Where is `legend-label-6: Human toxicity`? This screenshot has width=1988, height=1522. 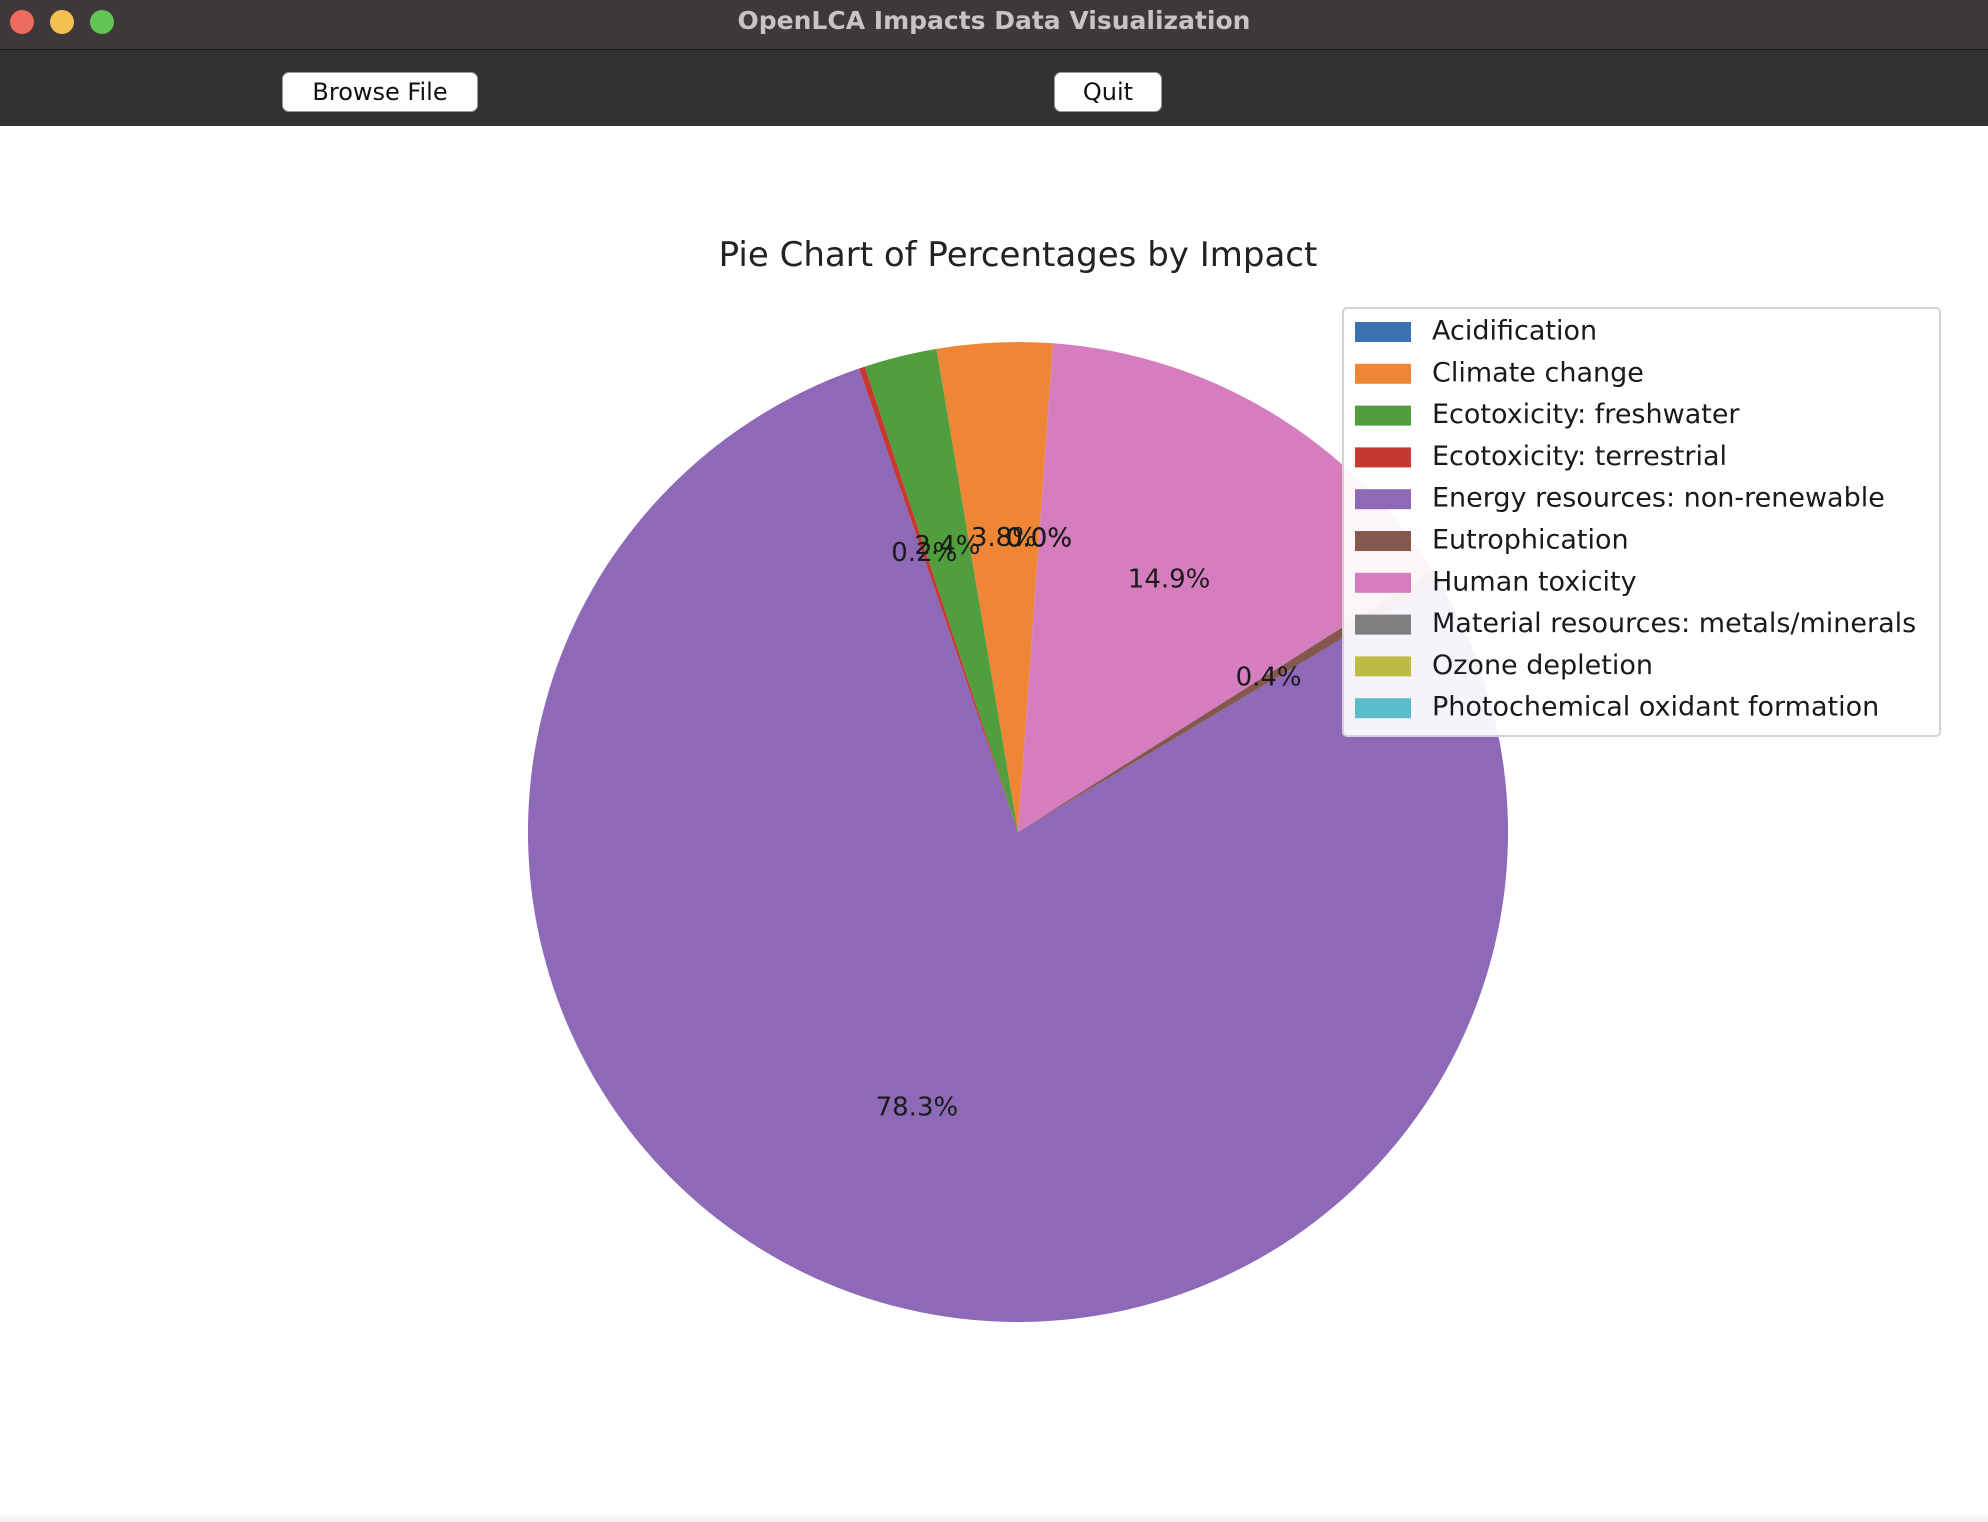
legend-label-6: Human toxicity is located at coordinates (1534, 581).